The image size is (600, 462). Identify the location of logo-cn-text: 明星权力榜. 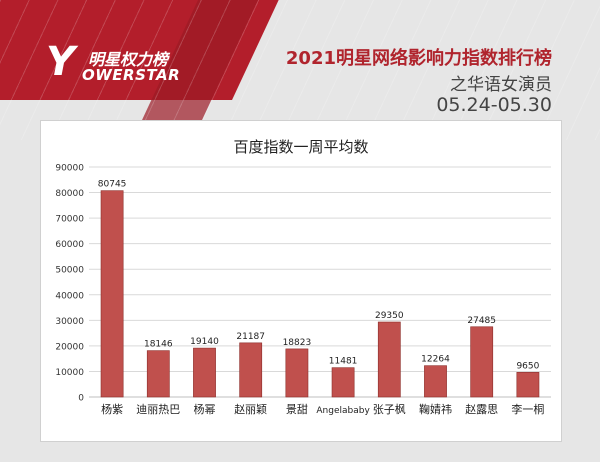
(128, 59).